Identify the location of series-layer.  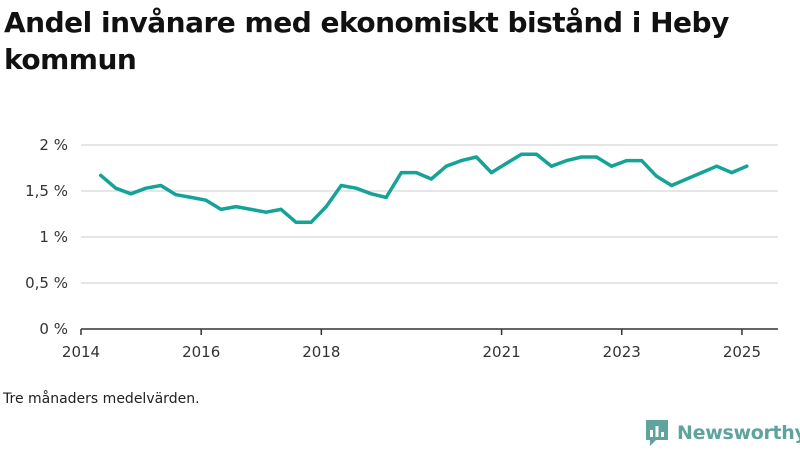
(424, 188).